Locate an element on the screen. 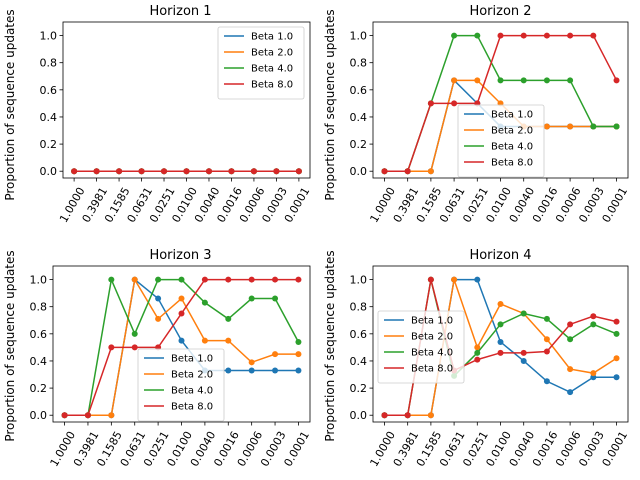 This screenshot has height=480, width=640. subplot-title: Horizon 2 is located at coordinates (500, 11).